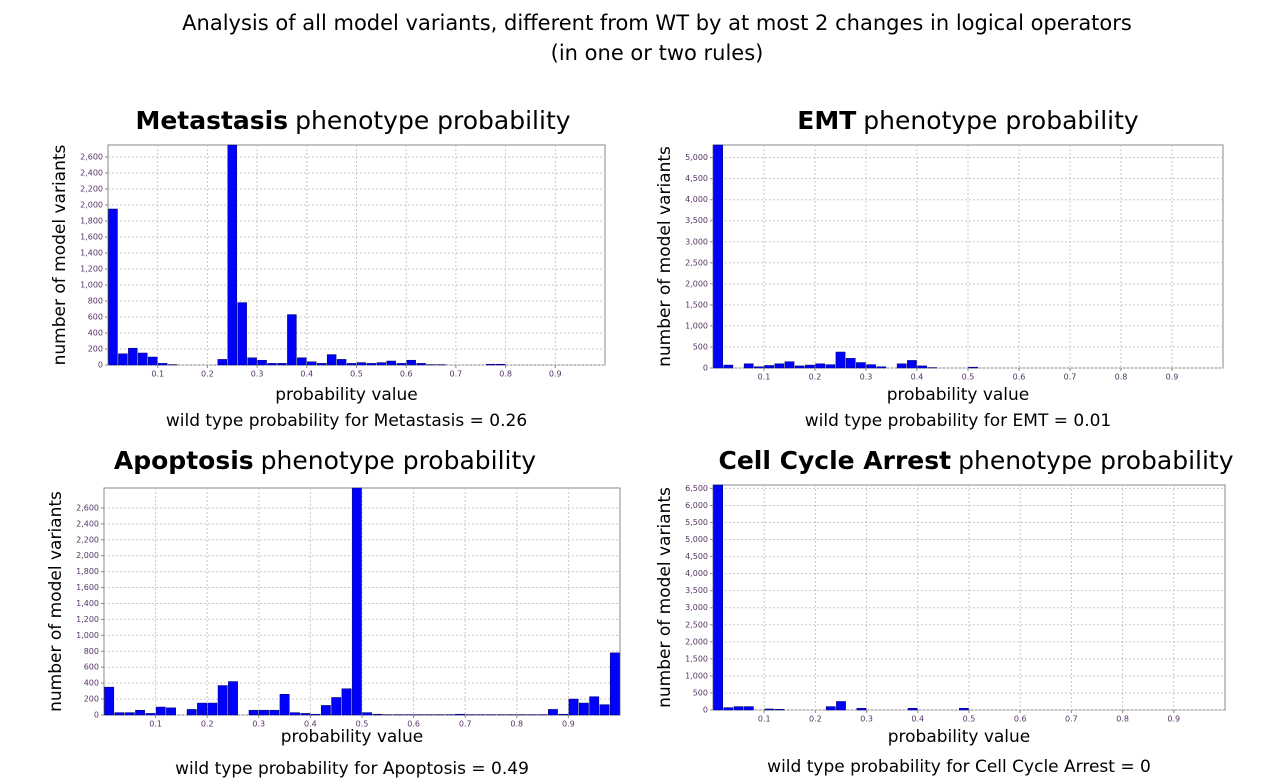 This screenshot has width=1274, height=784. What do you see at coordinates (91, 651) in the screenshot?
I see `y-tick-label: 800` at bounding box center [91, 651].